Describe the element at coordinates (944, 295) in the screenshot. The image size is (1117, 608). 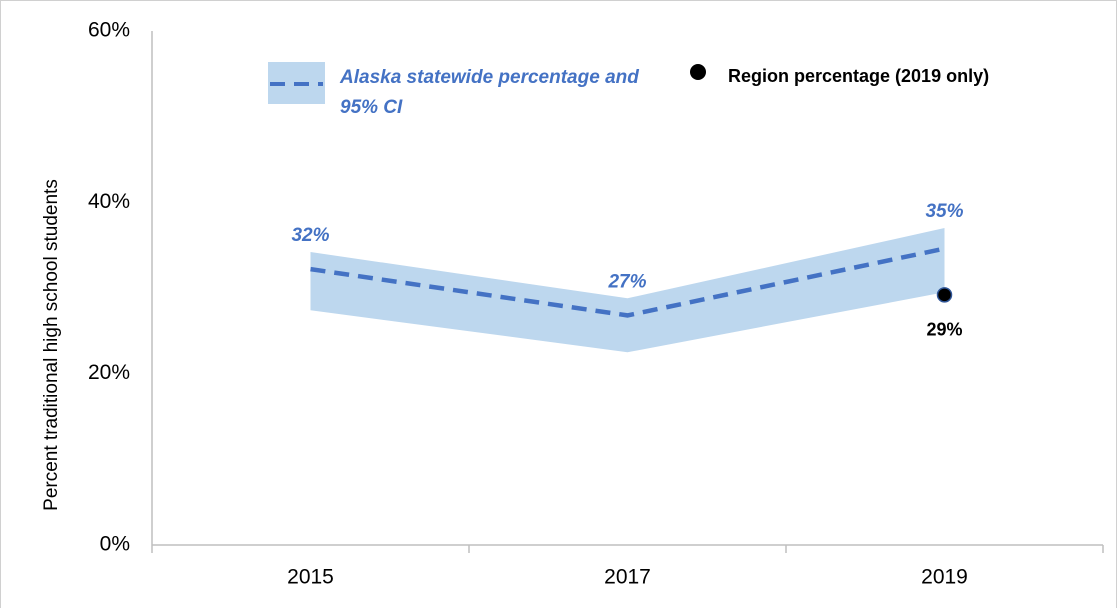
I see `region-dot` at that location.